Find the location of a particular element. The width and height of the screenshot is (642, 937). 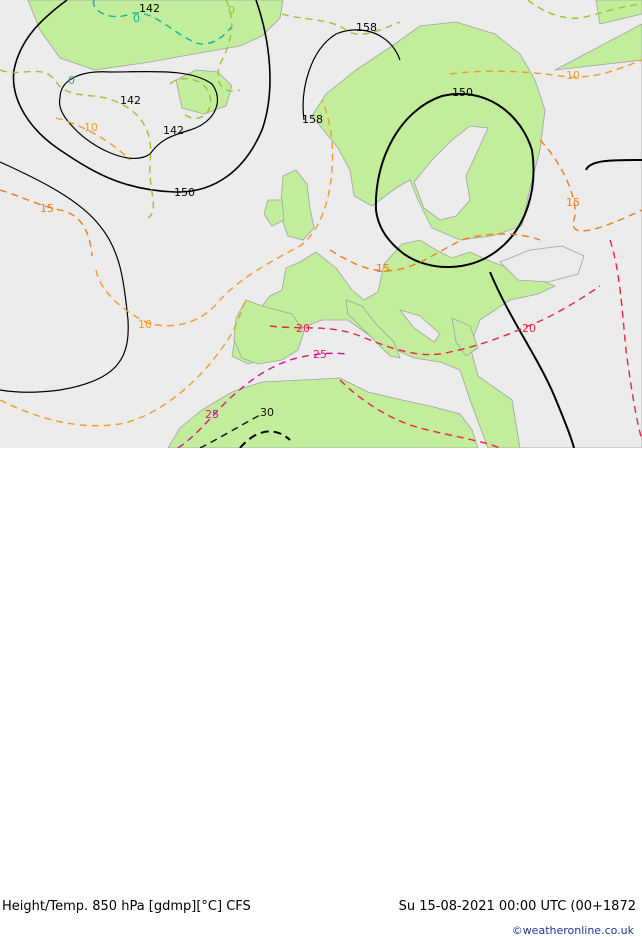

isotherm-15-east is located at coordinates (590, 185).